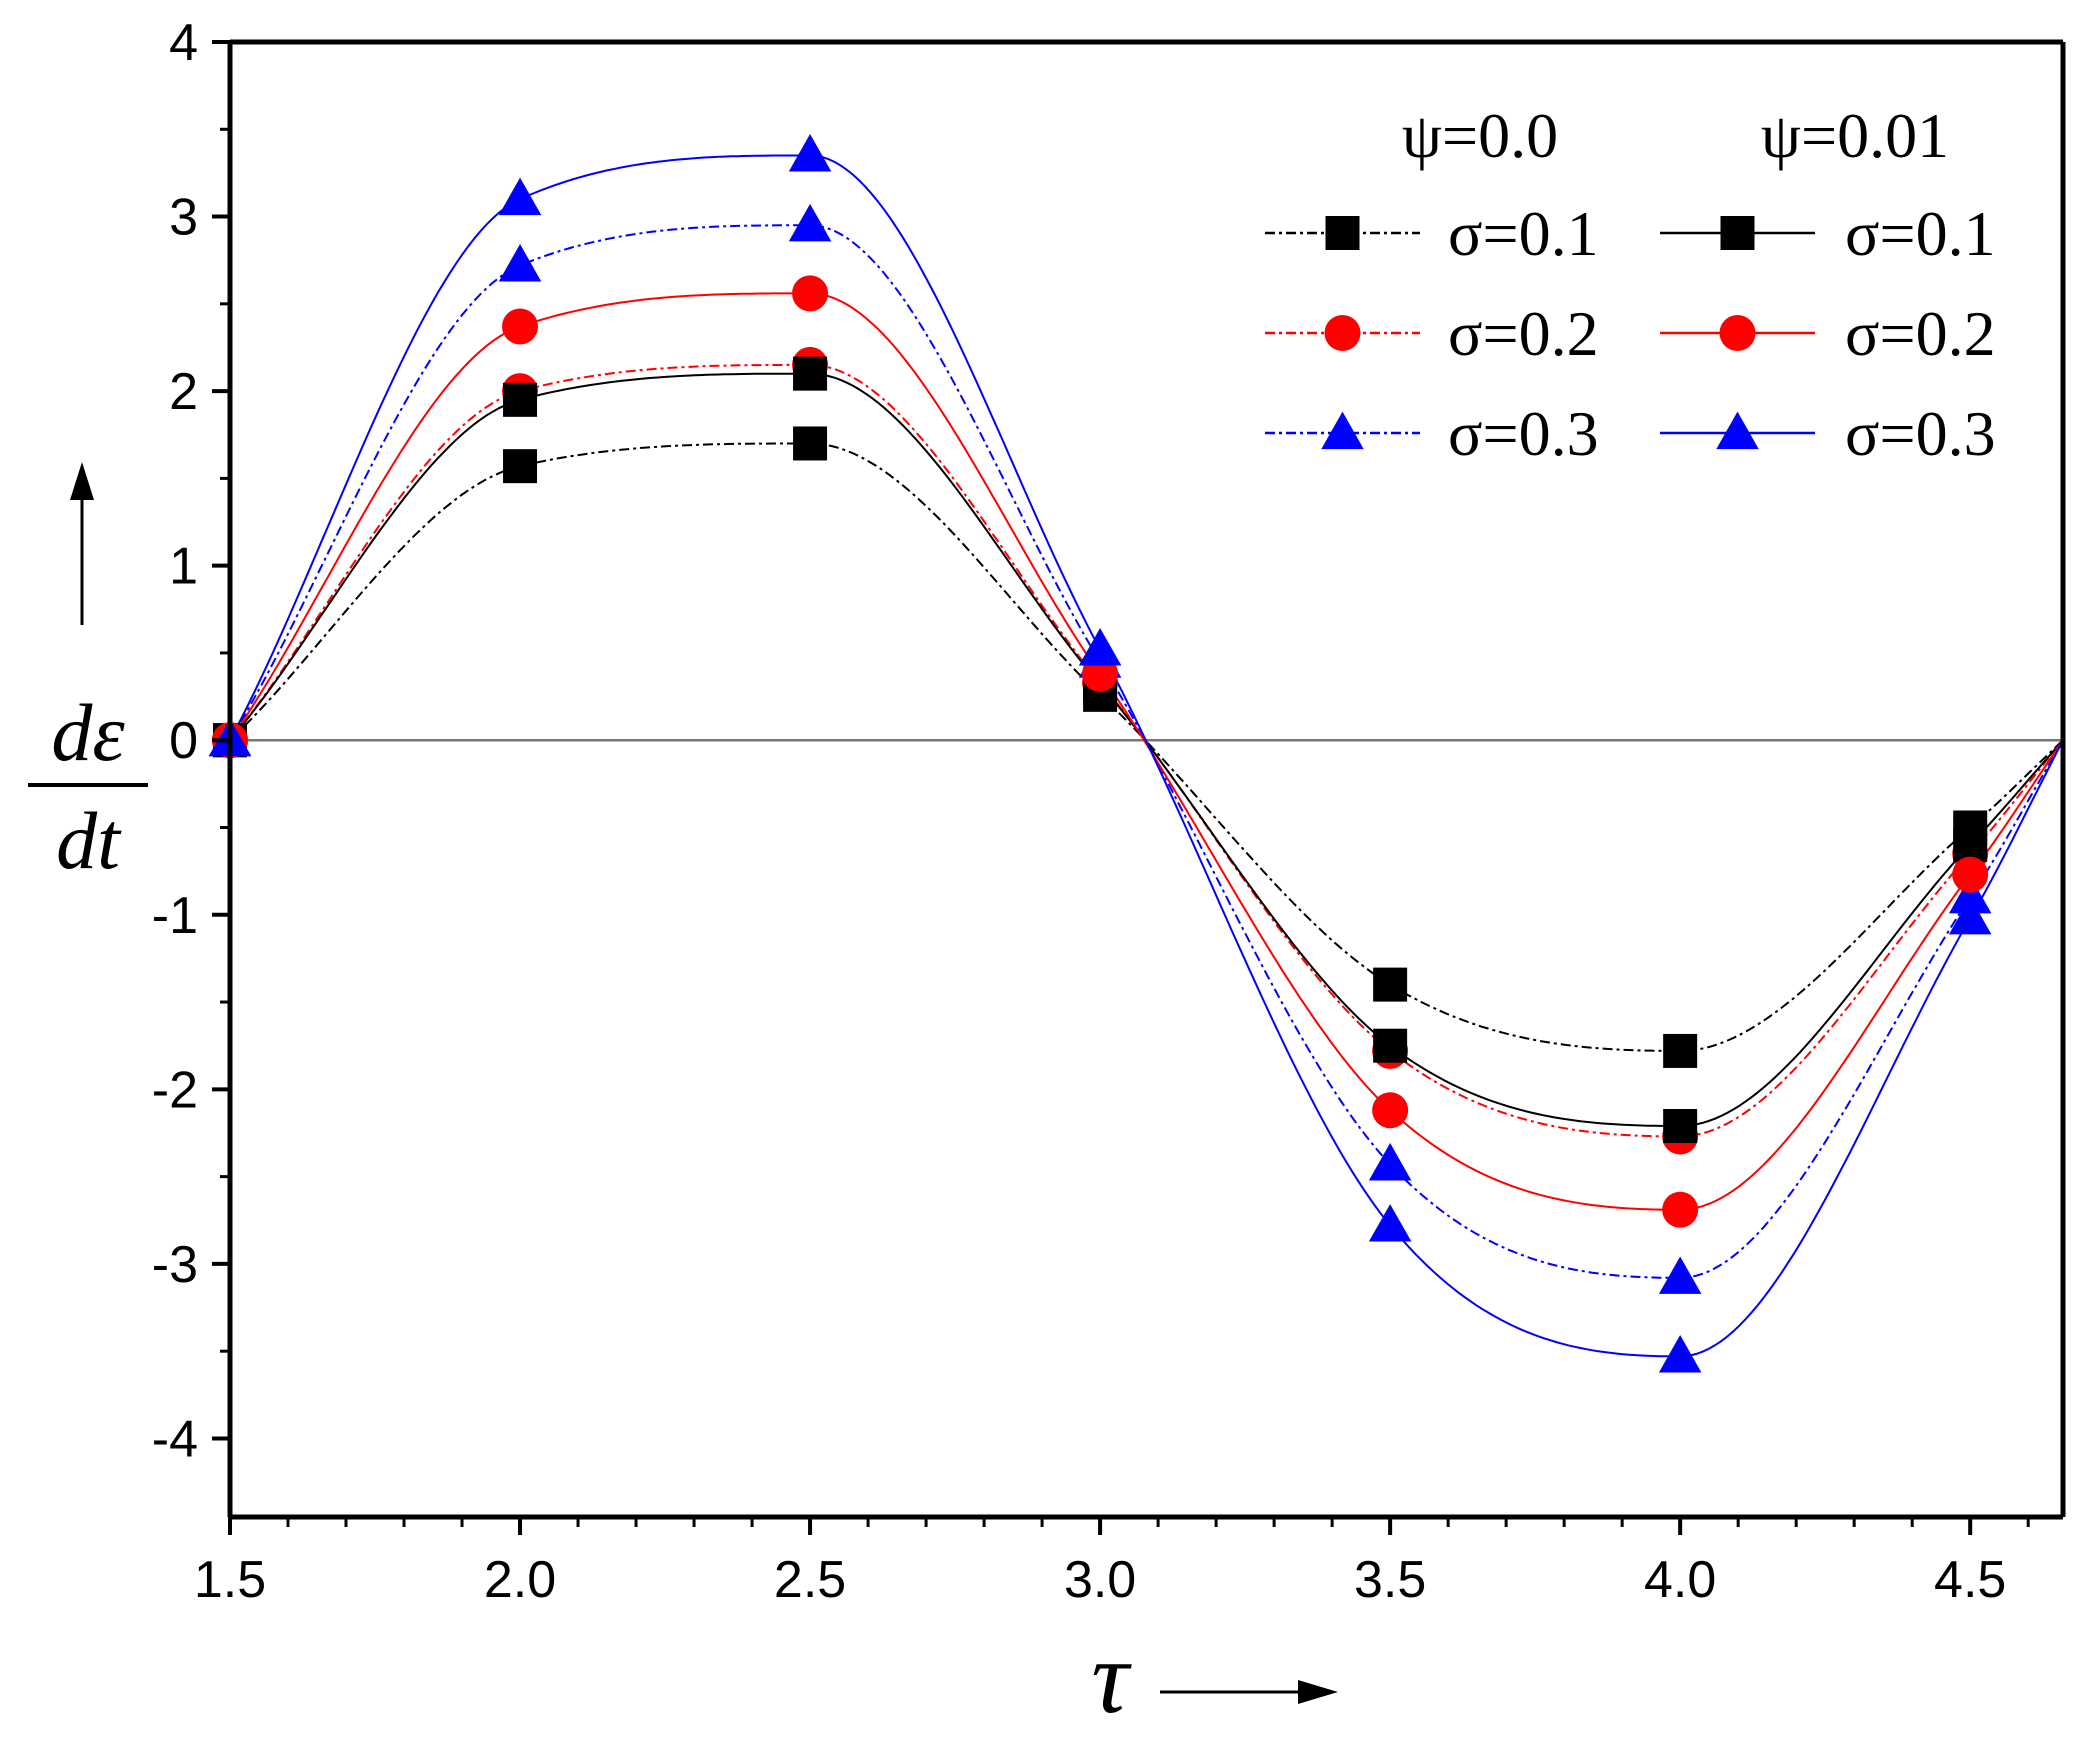 This screenshot has width=2089, height=1752. I want to click on legend-label-0: σ=0.1, so click(1523, 233).